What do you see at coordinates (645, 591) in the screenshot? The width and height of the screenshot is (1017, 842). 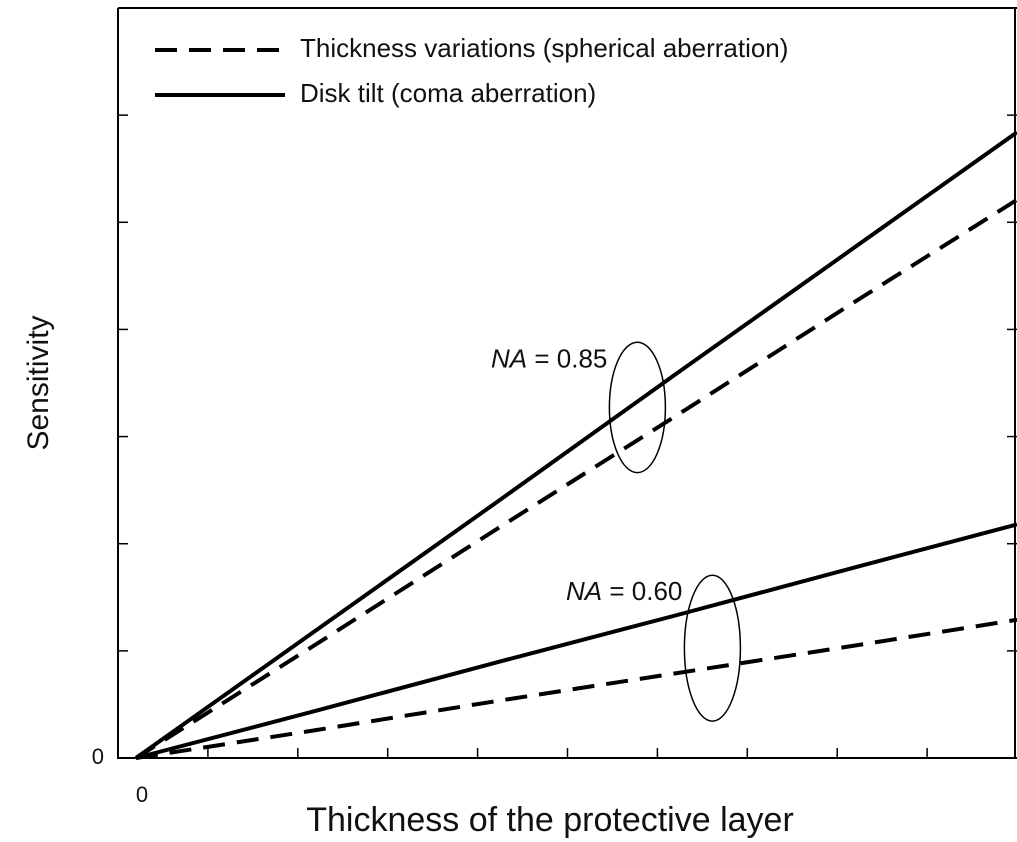 I see `annotation-text: = 0.60` at bounding box center [645, 591].